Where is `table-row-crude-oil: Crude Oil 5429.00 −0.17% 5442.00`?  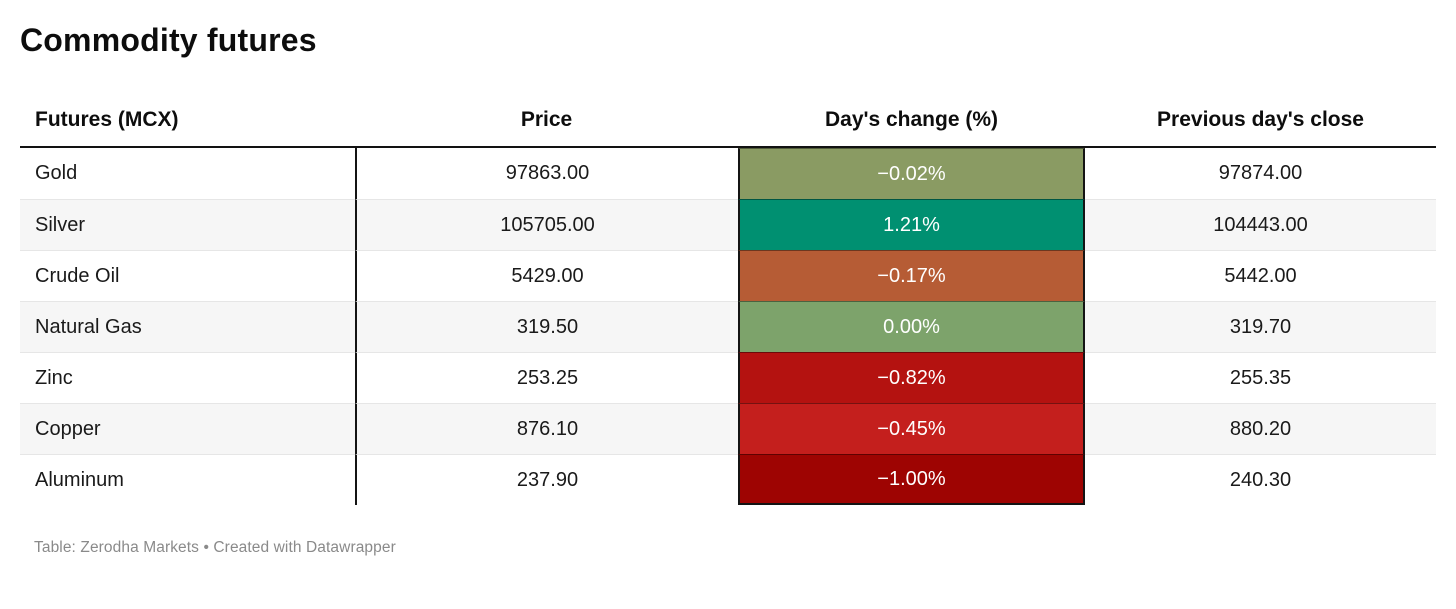 table-row-crude-oil: Crude Oil 5429.00 −0.17% 5442.00 is located at coordinates (728, 275).